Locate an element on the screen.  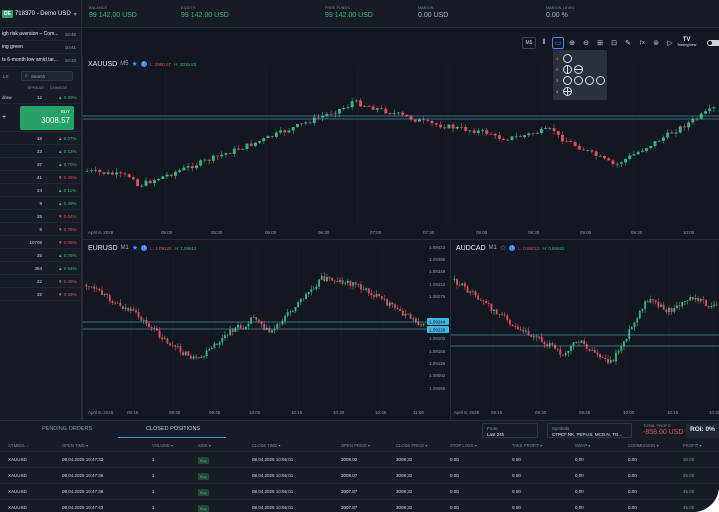
instrument-row: 24 ▲ 0.11% is located at coordinates (40, 190).